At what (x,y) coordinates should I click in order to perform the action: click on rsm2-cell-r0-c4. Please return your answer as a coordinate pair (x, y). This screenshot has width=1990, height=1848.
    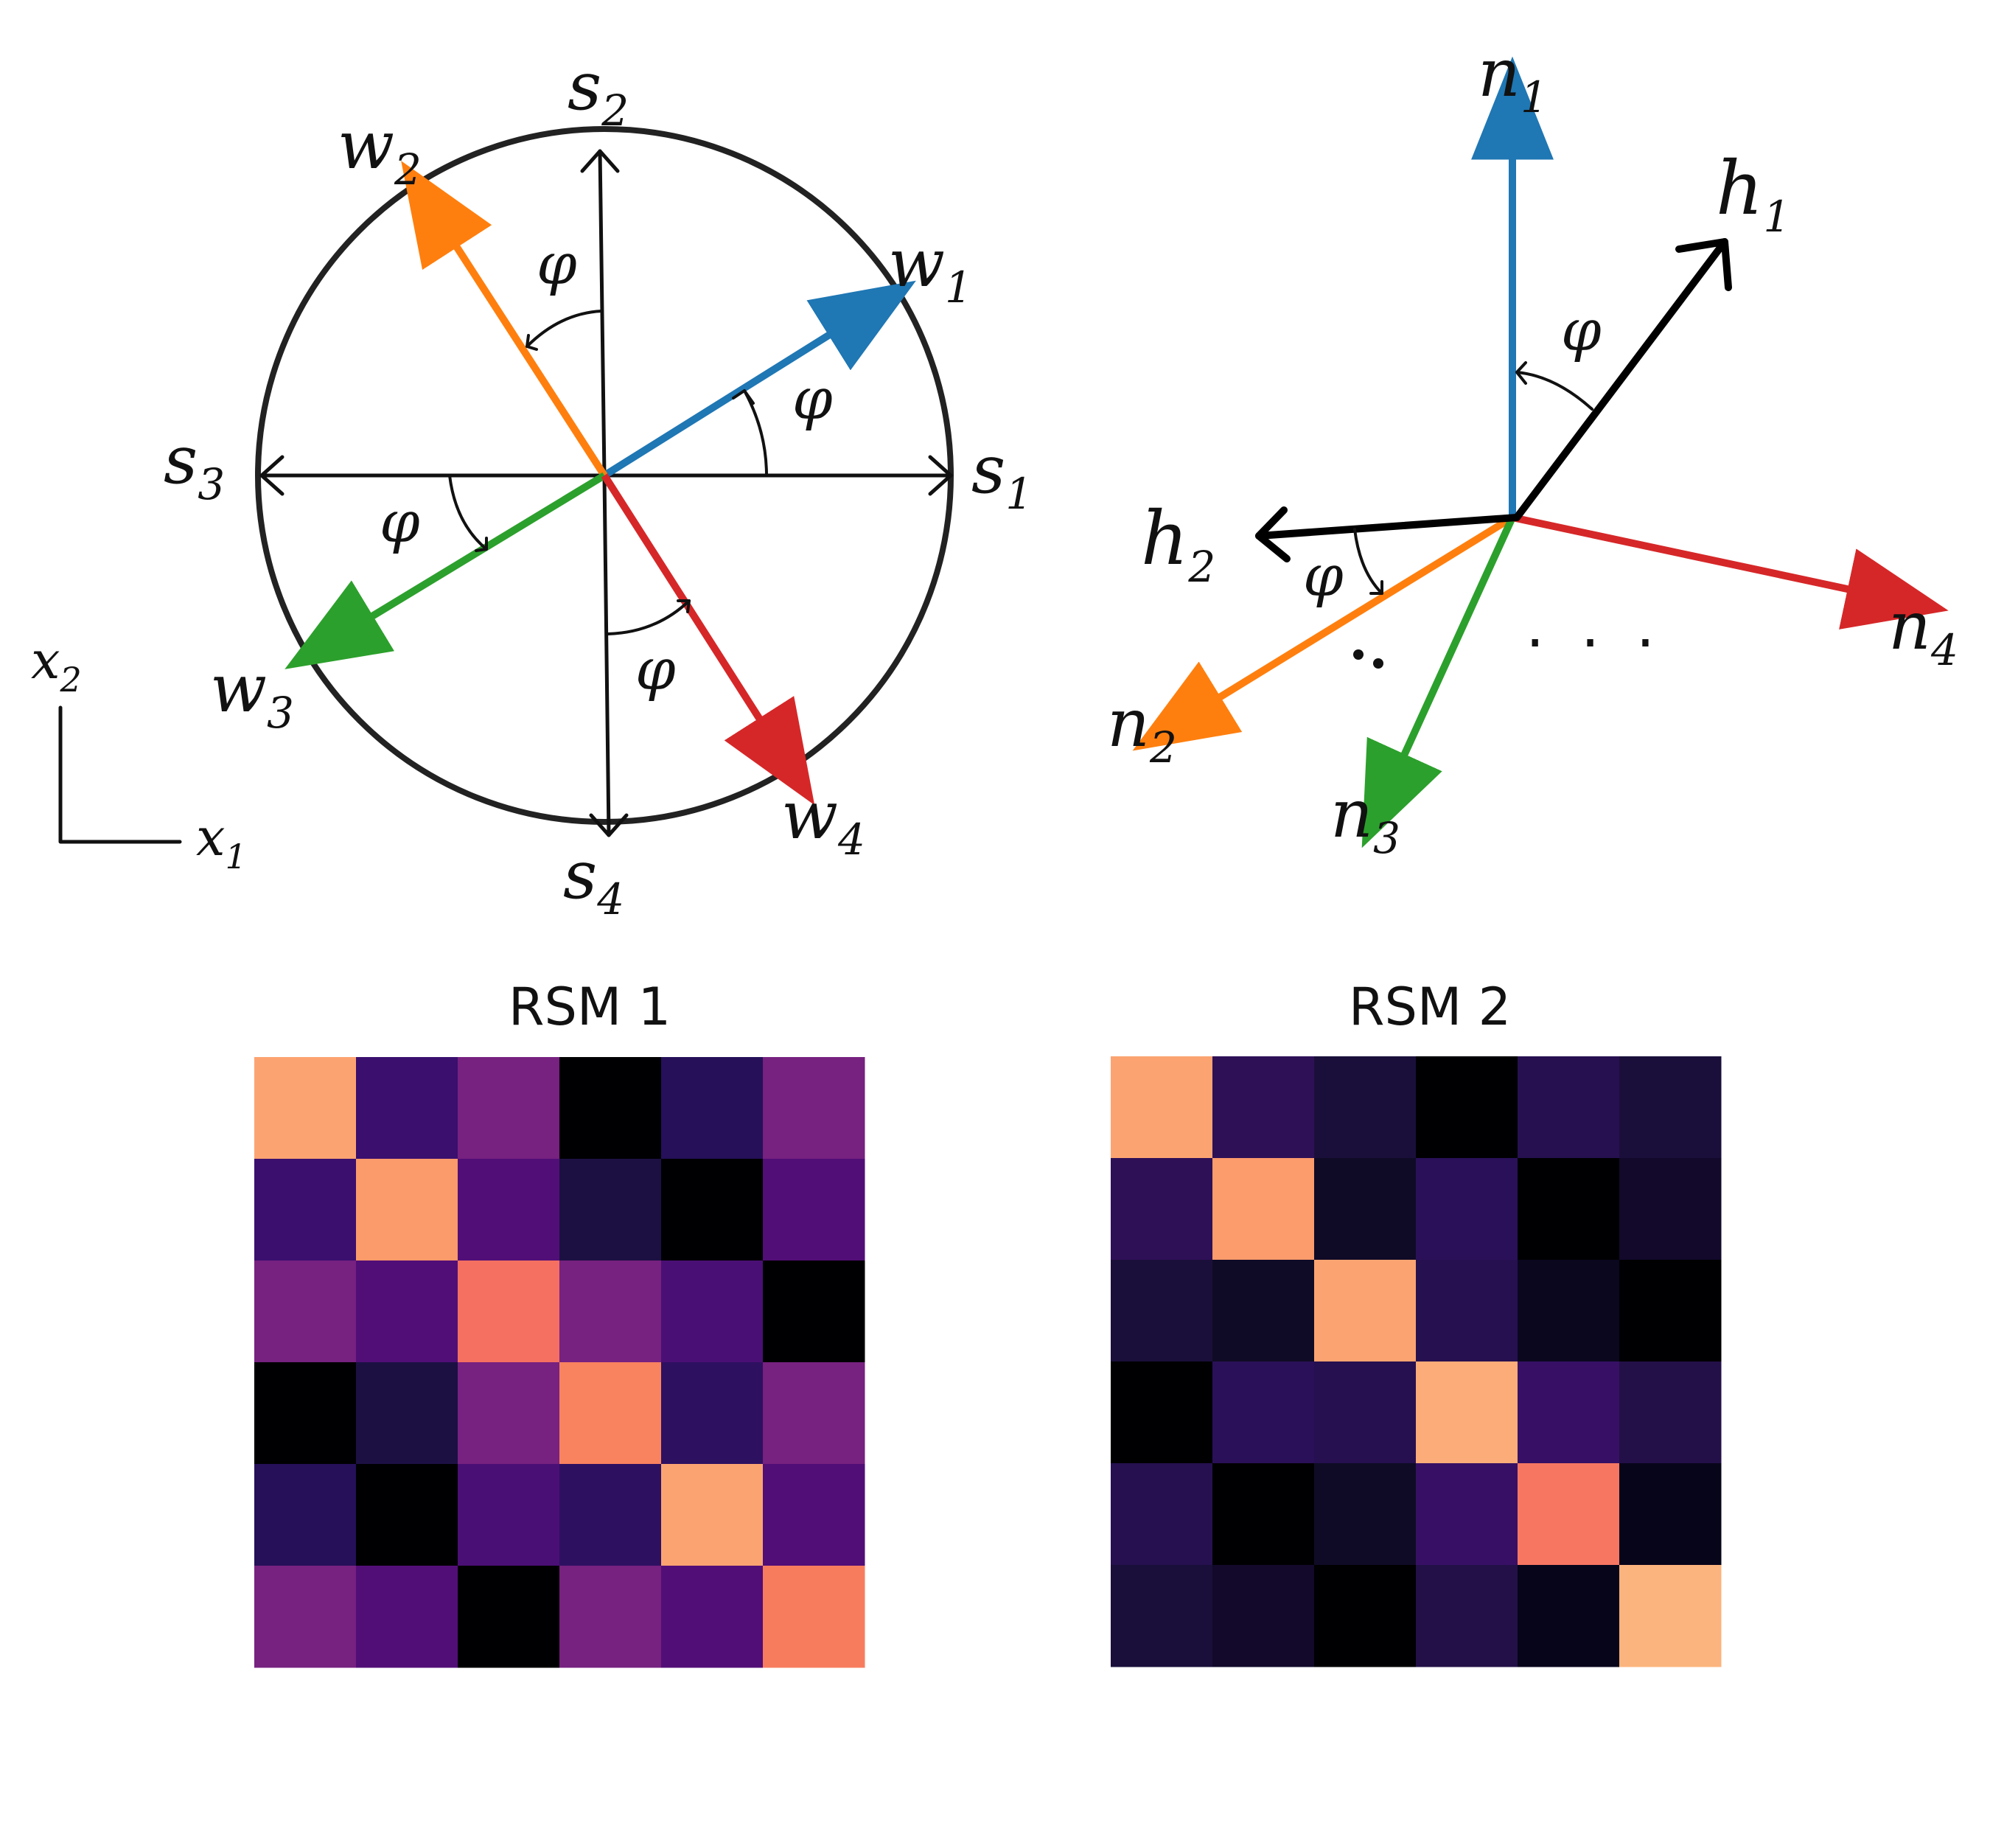
    Looking at the image, I should click on (1569, 1107).